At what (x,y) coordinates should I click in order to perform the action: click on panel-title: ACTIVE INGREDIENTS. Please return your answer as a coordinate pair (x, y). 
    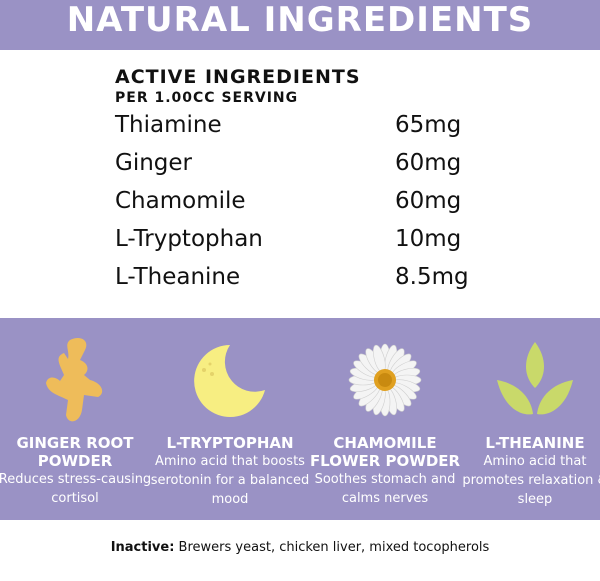
    Looking at the image, I should click on (238, 77).